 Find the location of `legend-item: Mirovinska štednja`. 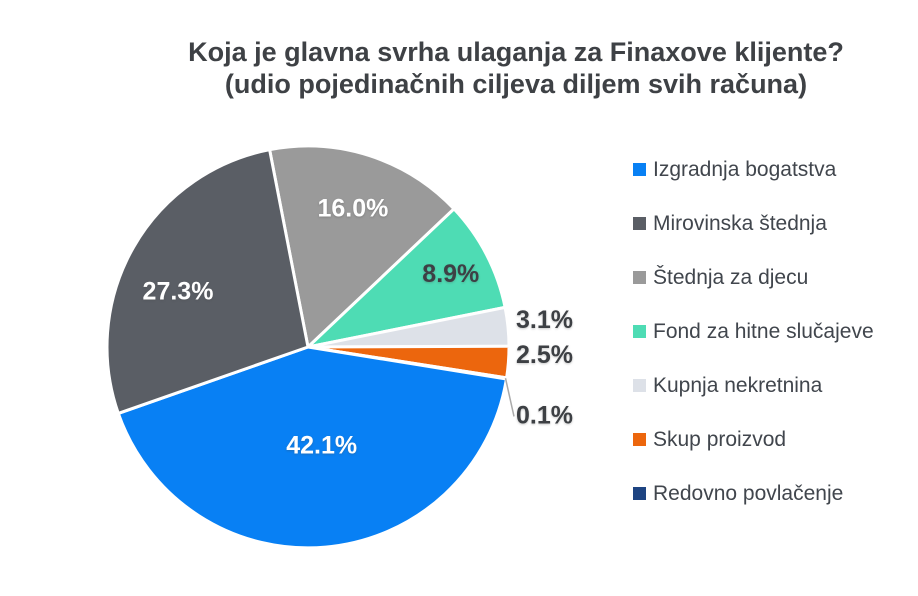

legend-item: Mirovinska štednja is located at coordinates (753, 223).